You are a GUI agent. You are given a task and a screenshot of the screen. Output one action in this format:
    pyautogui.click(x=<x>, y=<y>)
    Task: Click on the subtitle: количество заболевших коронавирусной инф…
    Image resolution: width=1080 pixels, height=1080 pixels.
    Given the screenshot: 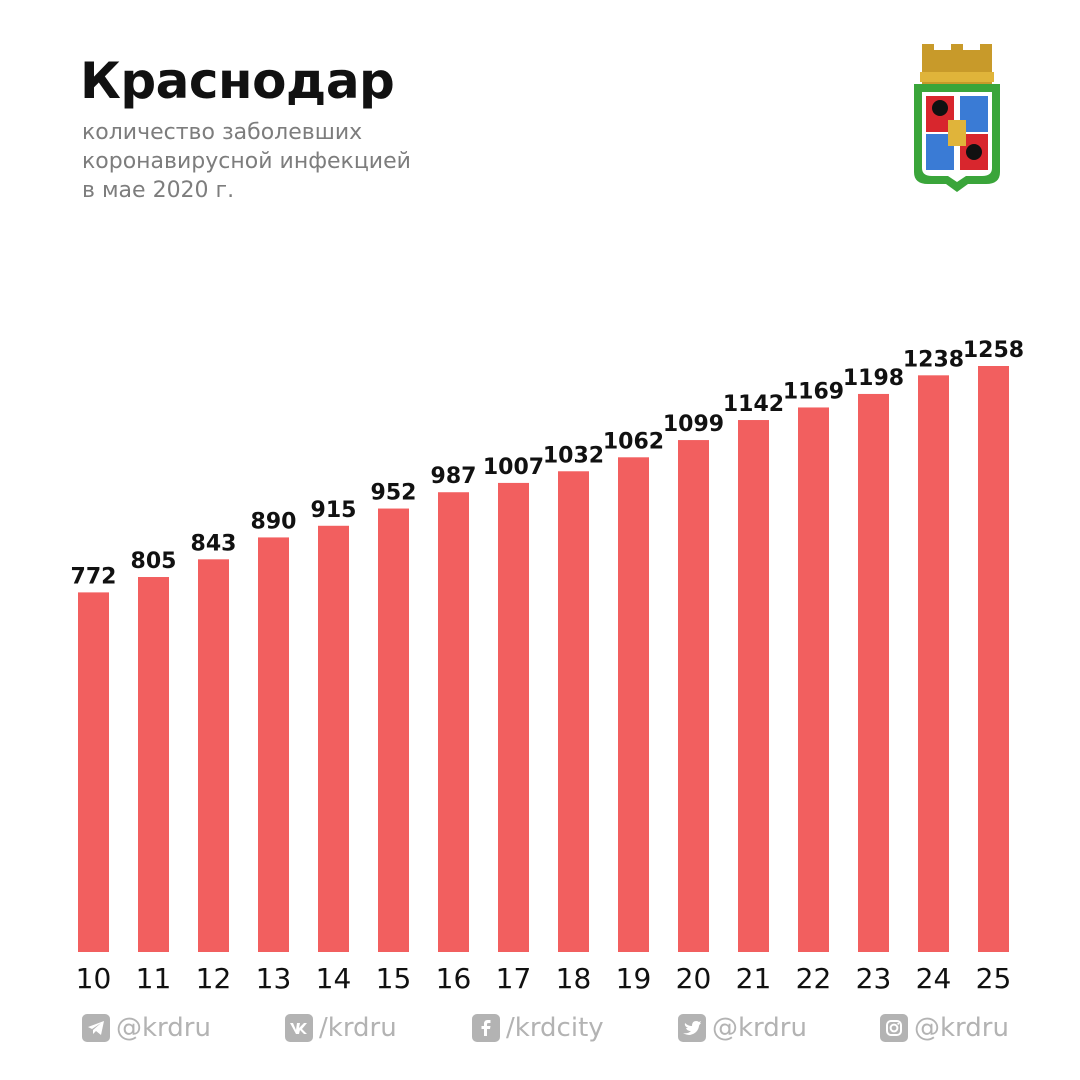 What is the action you would take?
    pyautogui.click(x=246, y=161)
    